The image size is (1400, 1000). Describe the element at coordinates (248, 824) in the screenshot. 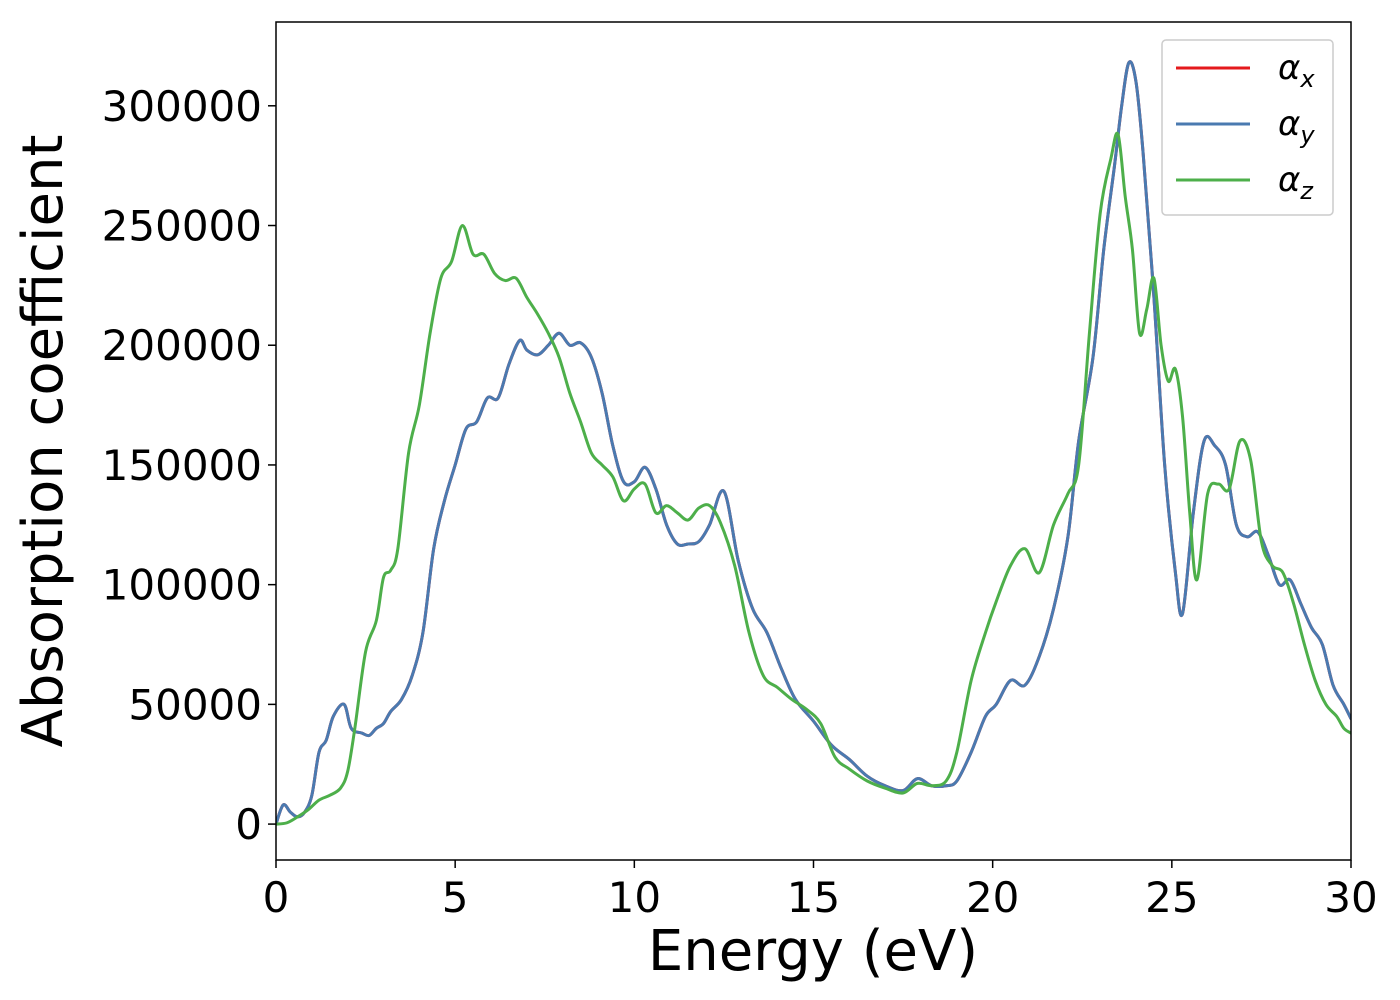

I see `y-tick-label: 0` at that location.